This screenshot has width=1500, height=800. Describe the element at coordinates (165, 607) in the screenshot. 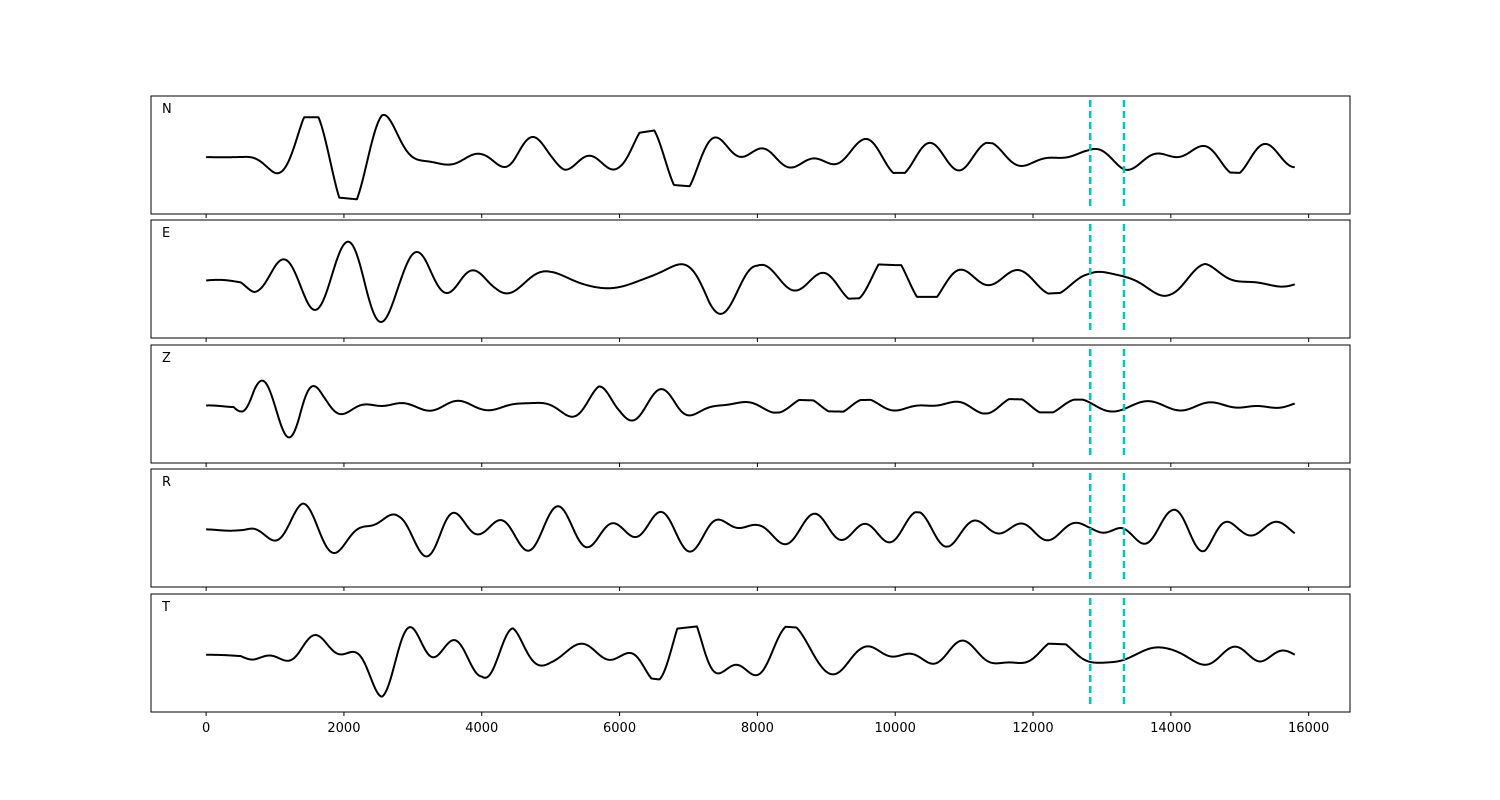

I see `panel-label-t: T` at that location.